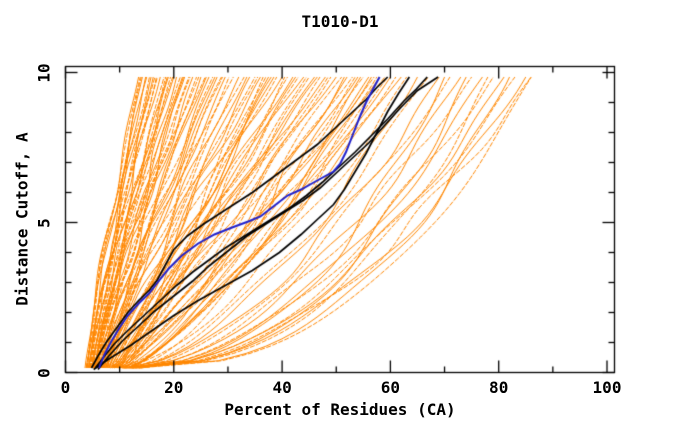 The height and width of the screenshot is (440, 680). I want to click on x-tick-label: 100, so click(607, 387).